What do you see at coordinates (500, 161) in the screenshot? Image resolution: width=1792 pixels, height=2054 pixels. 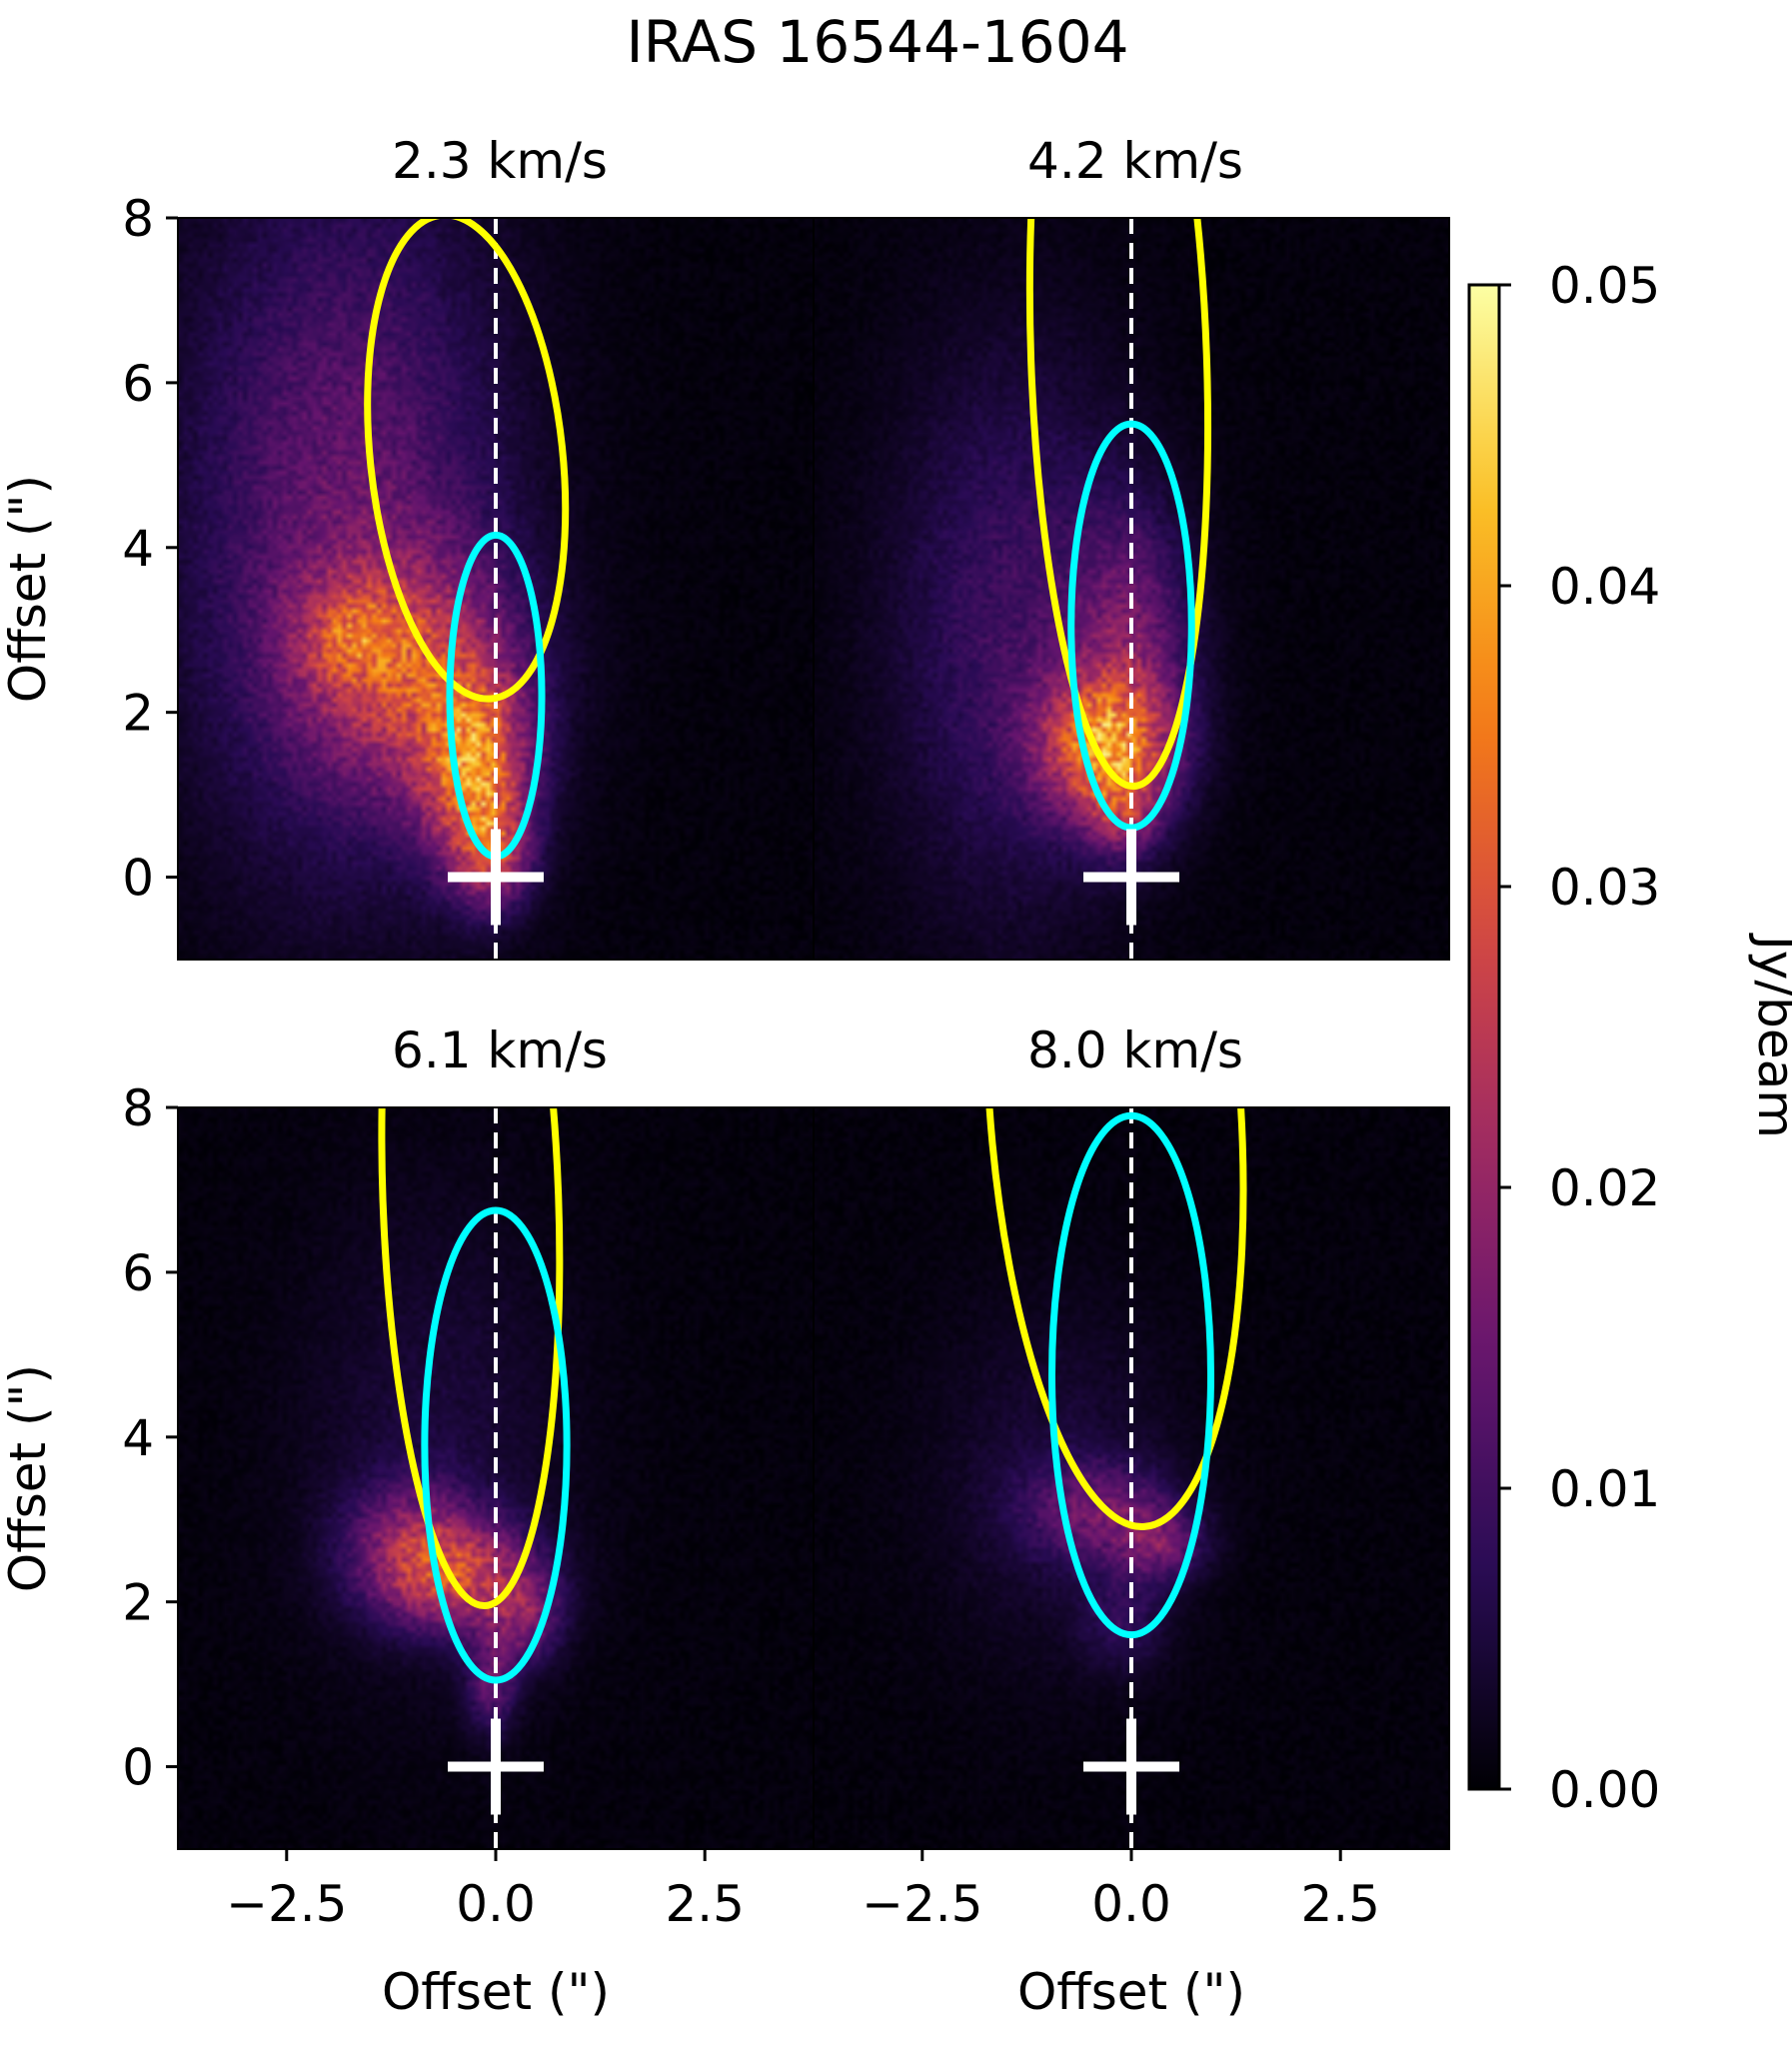 I see `velocity-label: 2.3 km/s` at bounding box center [500, 161].